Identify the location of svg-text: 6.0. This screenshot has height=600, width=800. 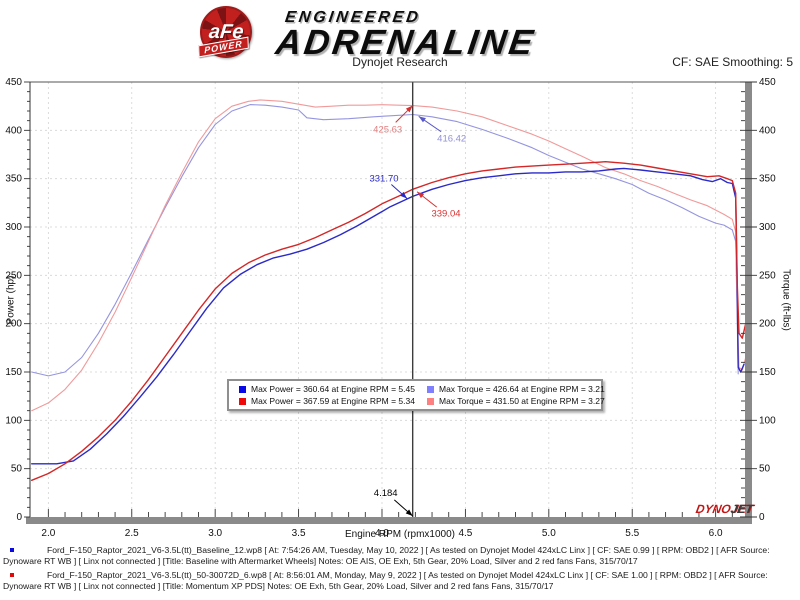
(716, 533).